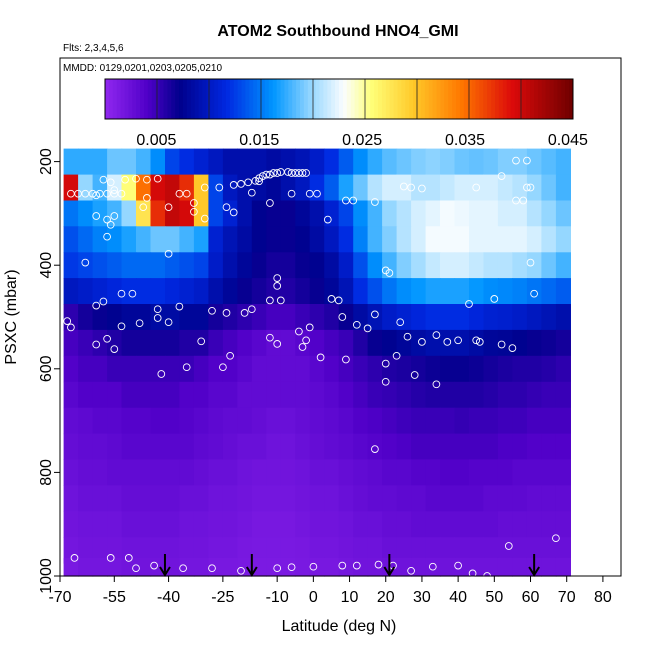  What do you see at coordinates (568, 140) in the screenshot?
I see `colorbar-tick-label: 0.045` at bounding box center [568, 140].